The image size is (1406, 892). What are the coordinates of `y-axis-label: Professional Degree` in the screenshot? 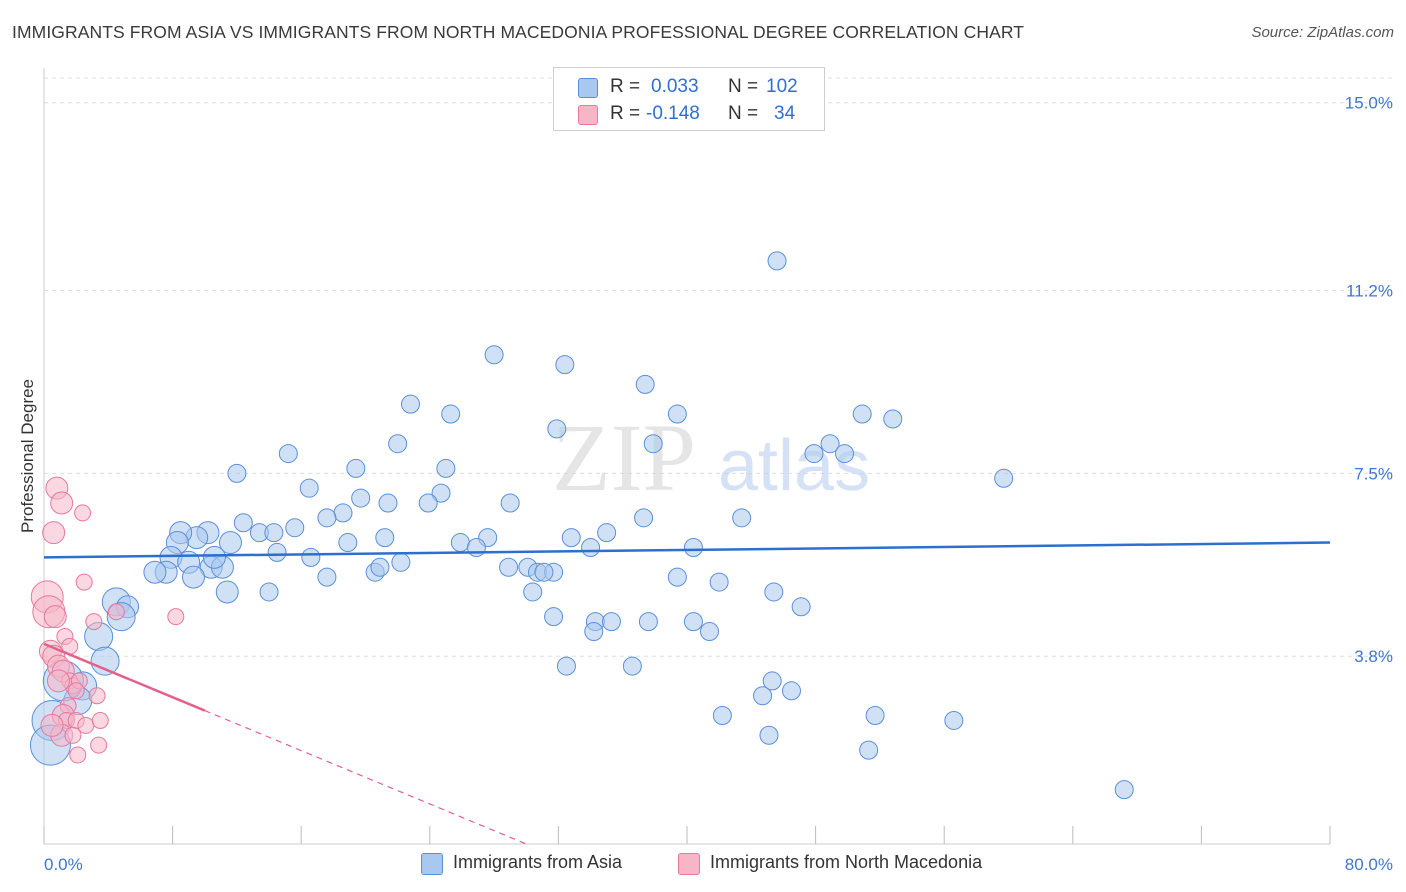 It's located at (27, 456).